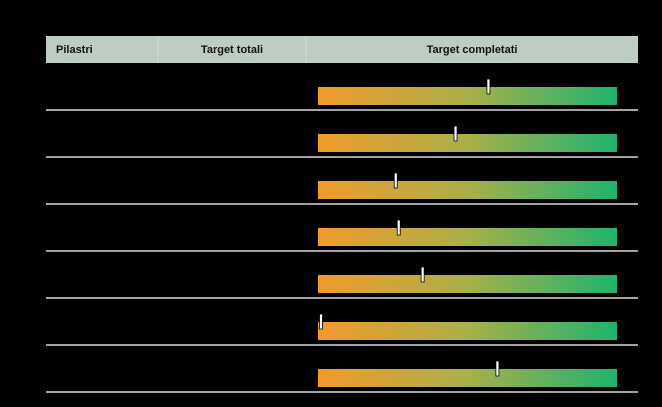  I want to click on header-cell: Target completati, so click(472, 50).